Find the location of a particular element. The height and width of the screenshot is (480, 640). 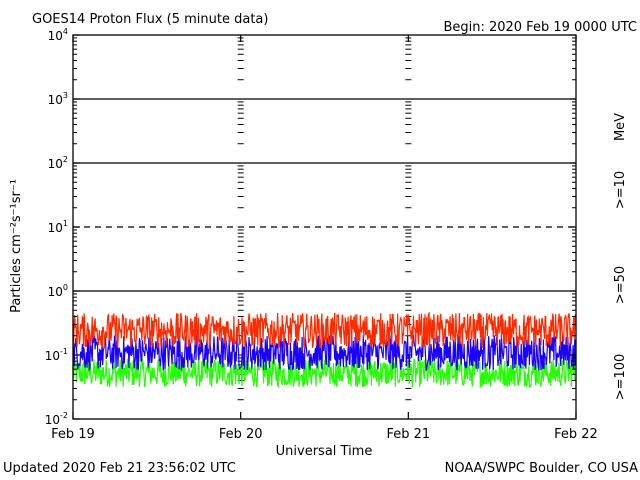

x-tick-label: Feb 21 is located at coordinates (408, 434).